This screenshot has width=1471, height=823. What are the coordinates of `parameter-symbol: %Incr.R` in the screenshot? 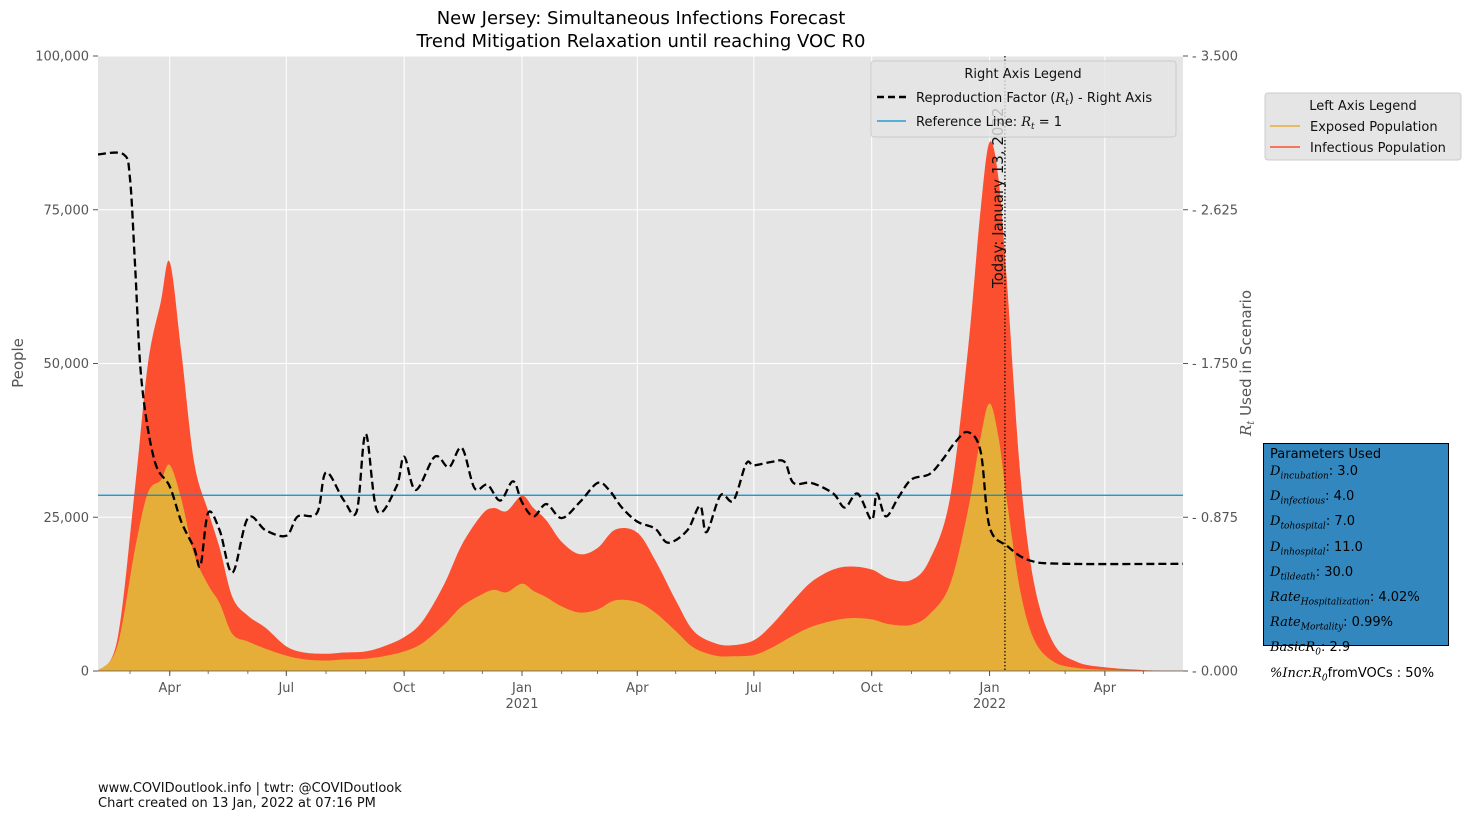 It's located at (1296, 673).